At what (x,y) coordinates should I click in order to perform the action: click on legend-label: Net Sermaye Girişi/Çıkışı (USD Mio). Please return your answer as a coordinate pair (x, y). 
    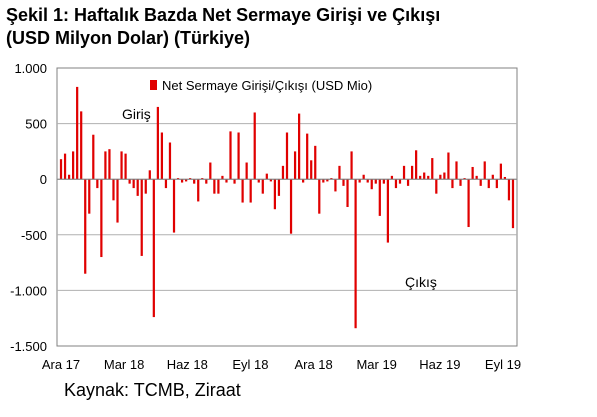
    Looking at the image, I should click on (267, 85).